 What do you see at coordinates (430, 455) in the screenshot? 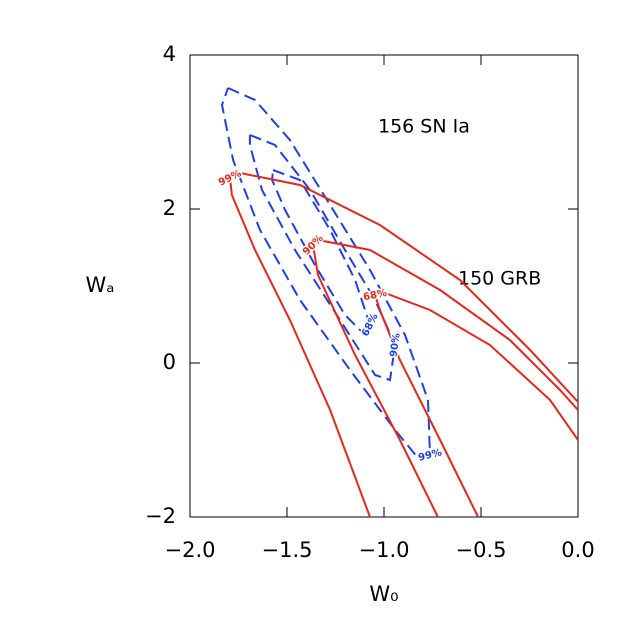
I see `contour-label: 99%` at bounding box center [430, 455].